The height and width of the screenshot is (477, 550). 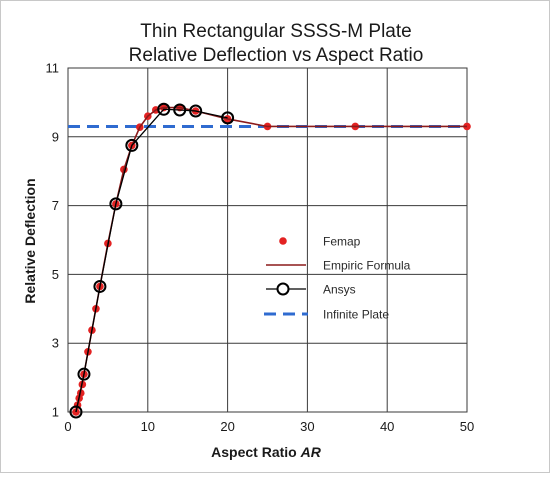 I want to click on legend: Femap Empiric Formula Ansys Infinite Plate, so click(x=337, y=278).